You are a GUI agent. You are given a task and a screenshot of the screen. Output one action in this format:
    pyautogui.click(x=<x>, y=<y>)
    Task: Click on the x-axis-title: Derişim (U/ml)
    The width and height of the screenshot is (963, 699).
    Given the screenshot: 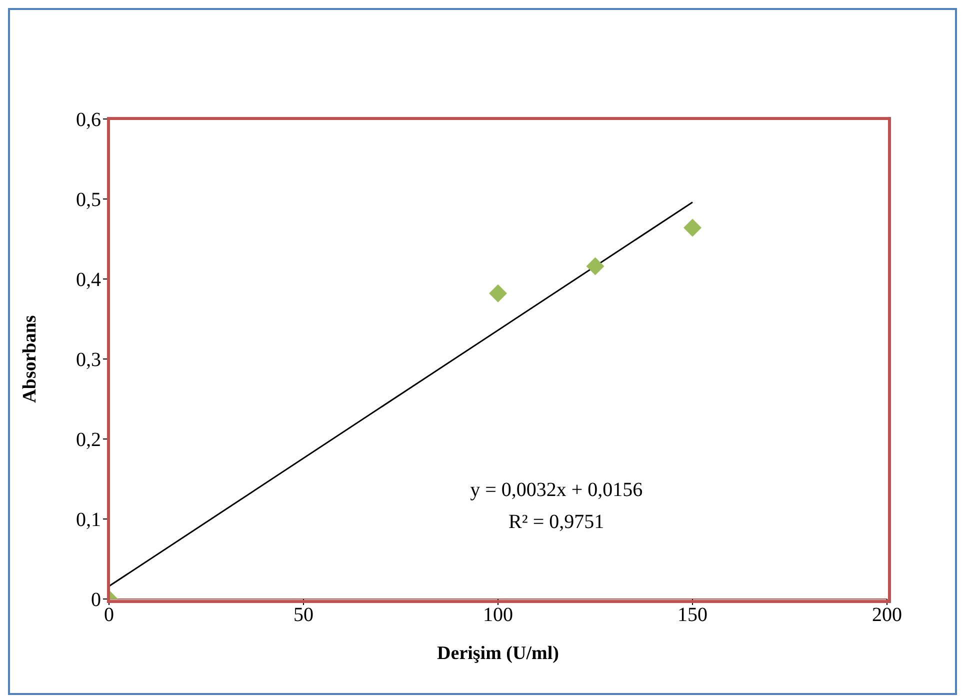 What is the action you would take?
    pyautogui.click(x=498, y=653)
    